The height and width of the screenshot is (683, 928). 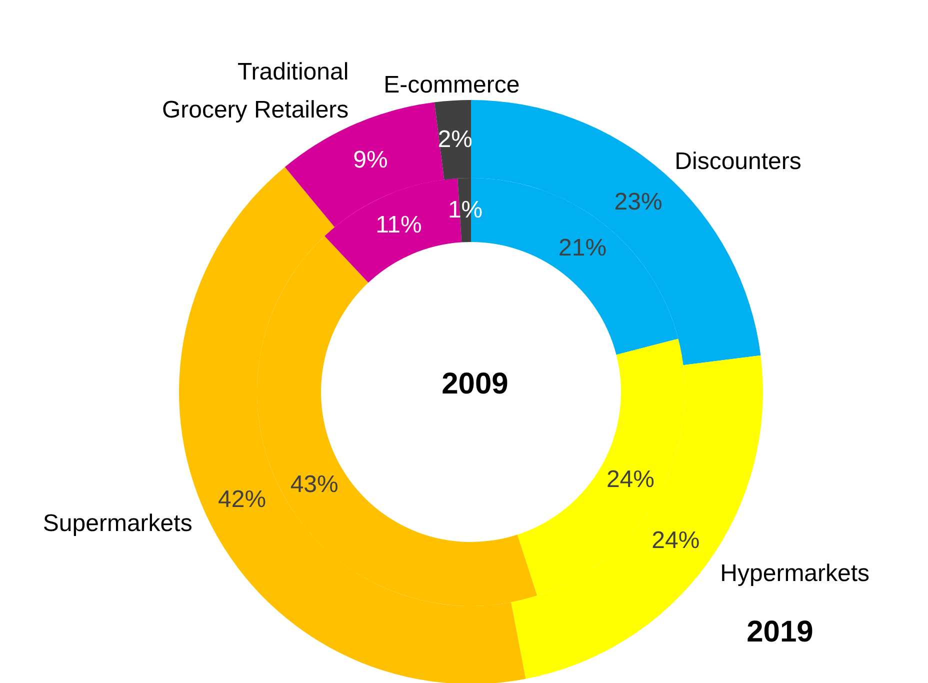 I want to click on slice-label: Supermarkets, so click(x=117, y=523).